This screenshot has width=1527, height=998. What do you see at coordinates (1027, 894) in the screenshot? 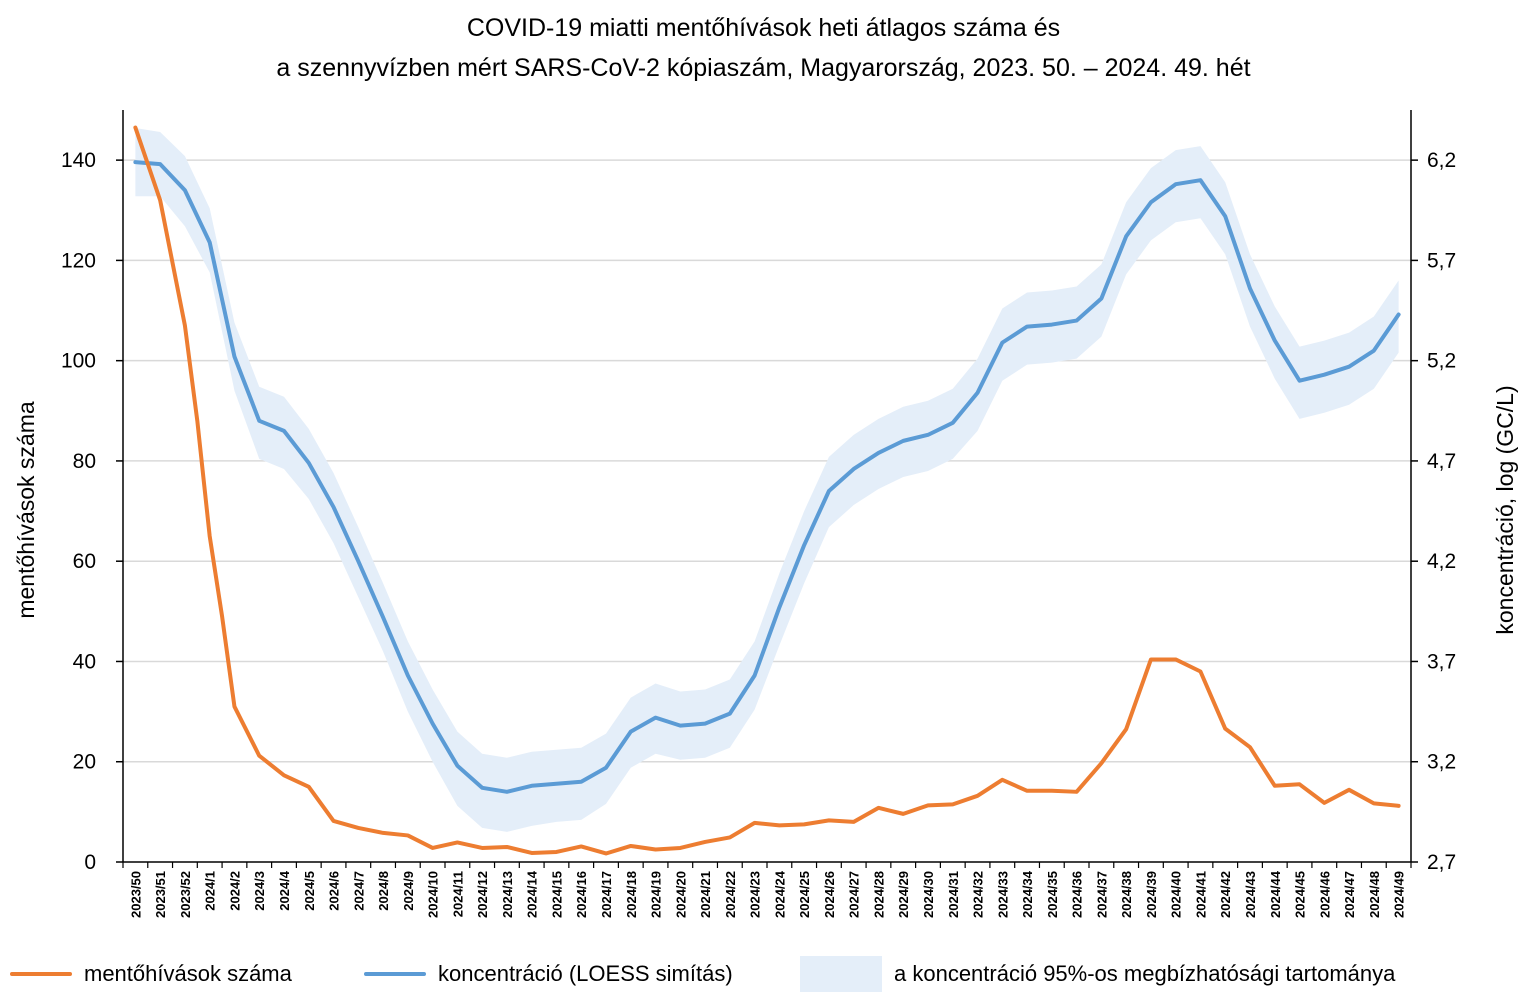
I see `x-tick-label: 2024/34` at bounding box center [1027, 894].